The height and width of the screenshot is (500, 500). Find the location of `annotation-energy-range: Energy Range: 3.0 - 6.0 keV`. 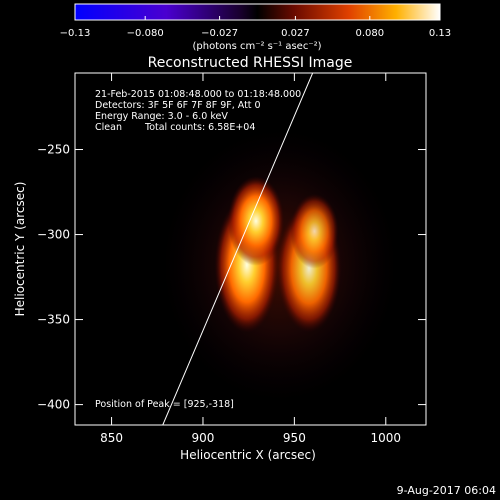

annotation-energy-range: Energy Range: 3.0 - 6.0 keV is located at coordinates (161, 116).